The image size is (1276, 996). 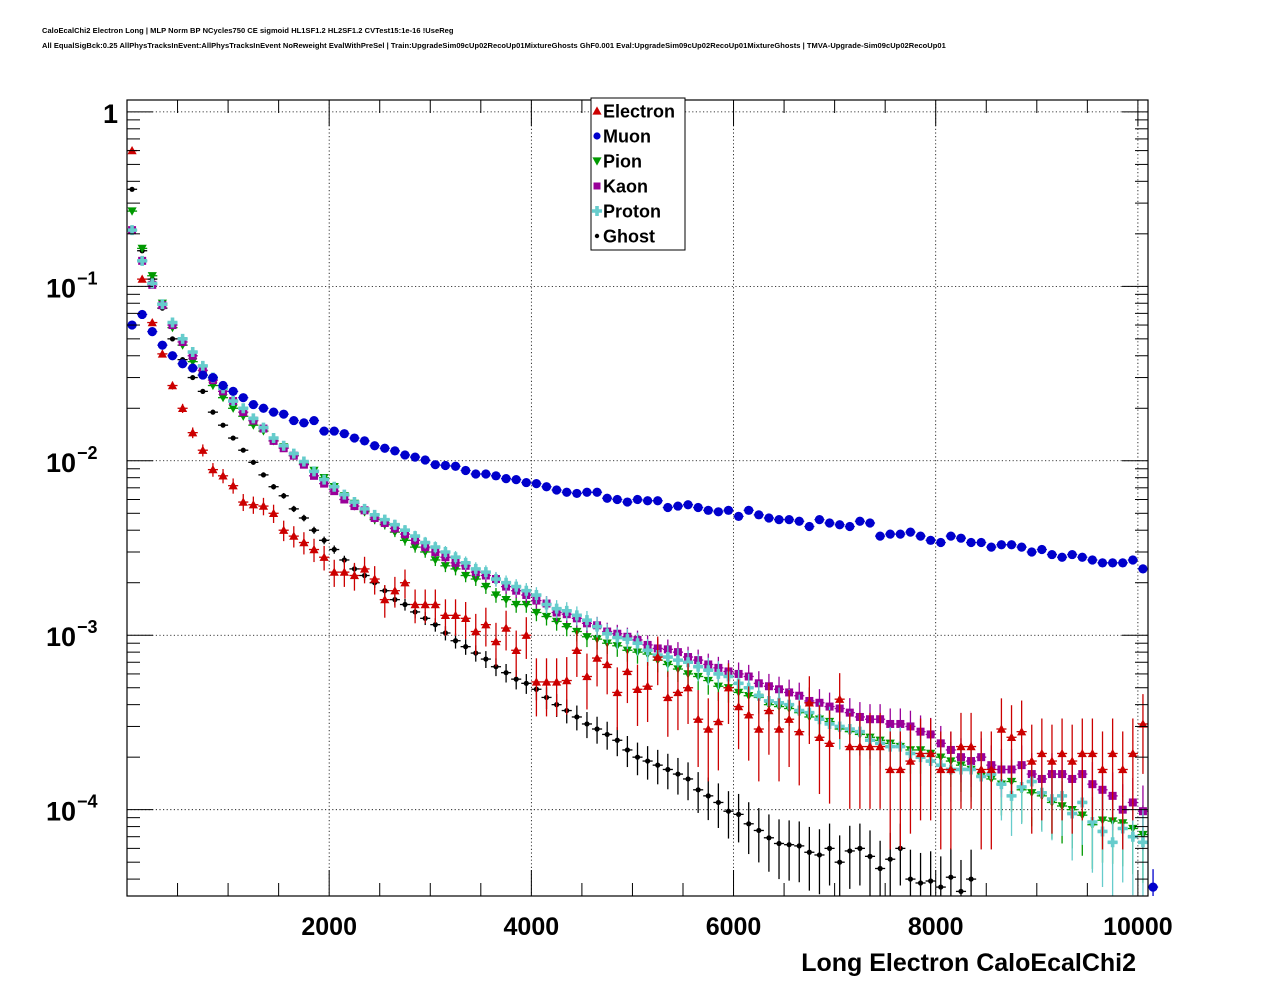 I want to click on y-tick-label: 10 −1, so click(x=72, y=285).